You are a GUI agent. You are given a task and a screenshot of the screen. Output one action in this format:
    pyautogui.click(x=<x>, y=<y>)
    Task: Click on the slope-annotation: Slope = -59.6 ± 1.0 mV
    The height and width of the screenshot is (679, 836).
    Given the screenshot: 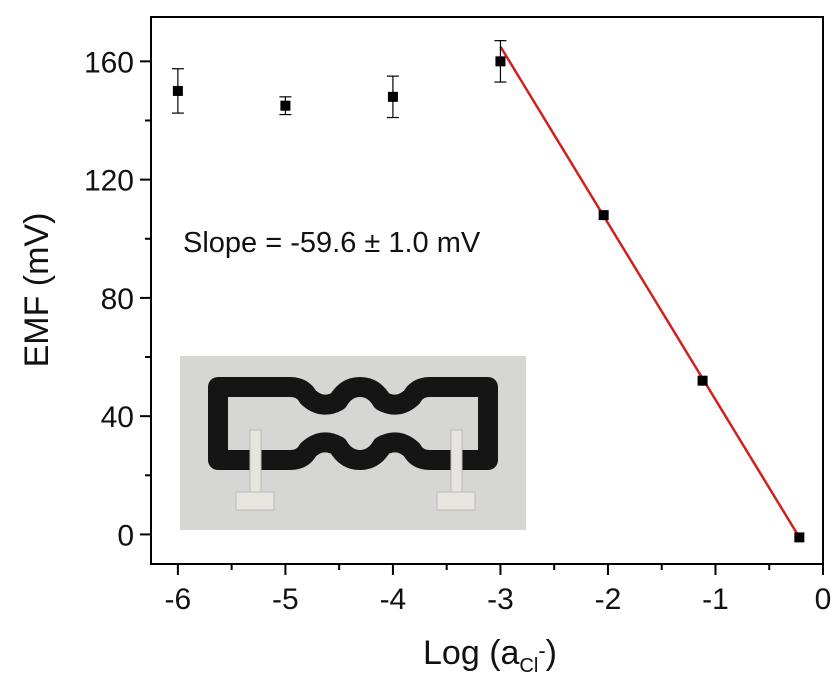 What is the action you would take?
    pyautogui.click(x=332, y=243)
    